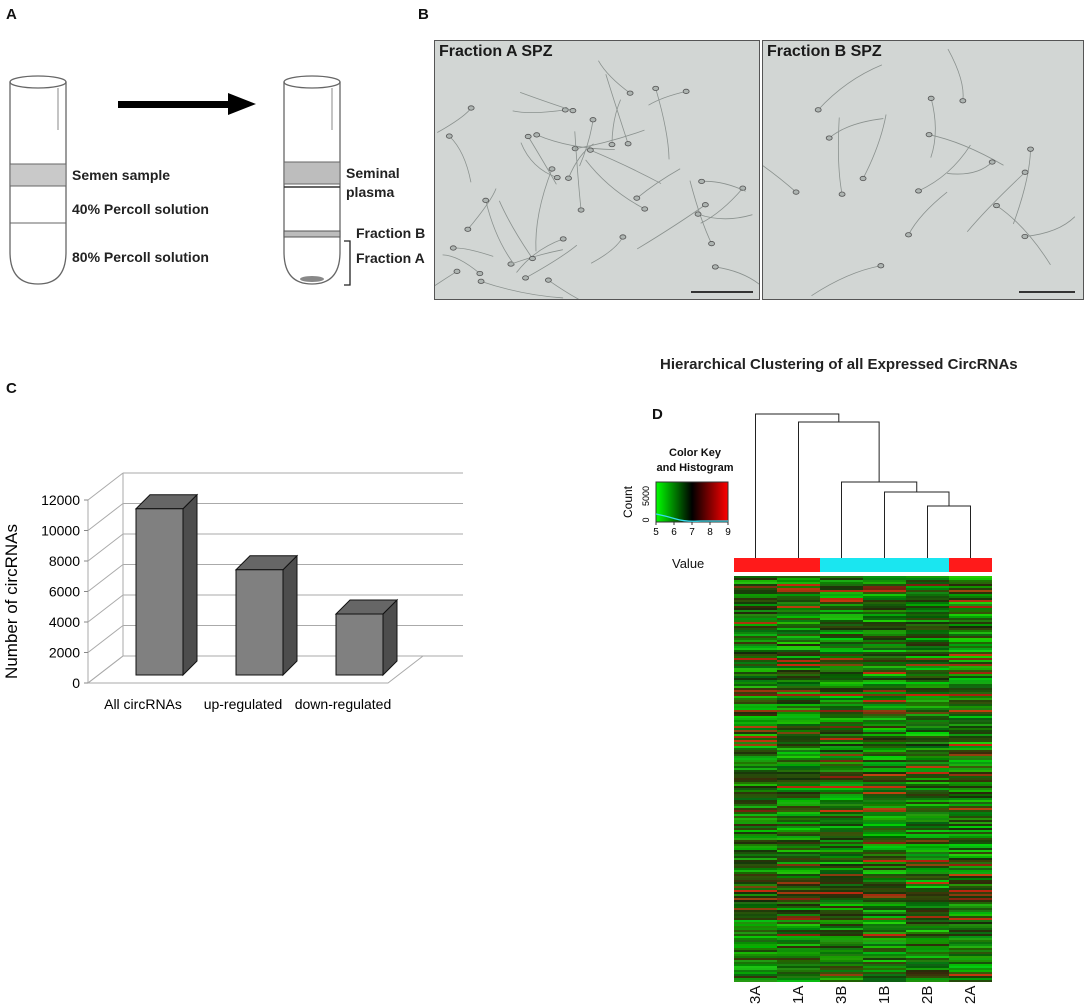 The height and width of the screenshot is (1006, 1084). What do you see at coordinates (799, 565) in the screenshot?
I see `group-cell` at bounding box center [799, 565].